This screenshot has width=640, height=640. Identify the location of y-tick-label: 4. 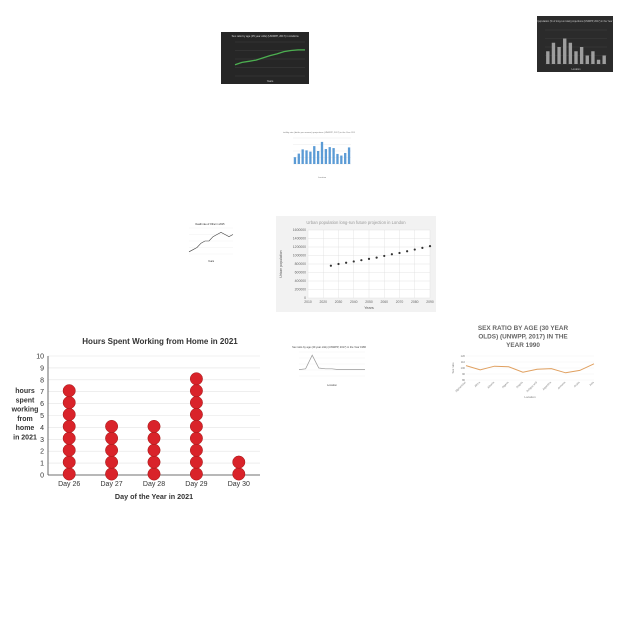
(42, 428).